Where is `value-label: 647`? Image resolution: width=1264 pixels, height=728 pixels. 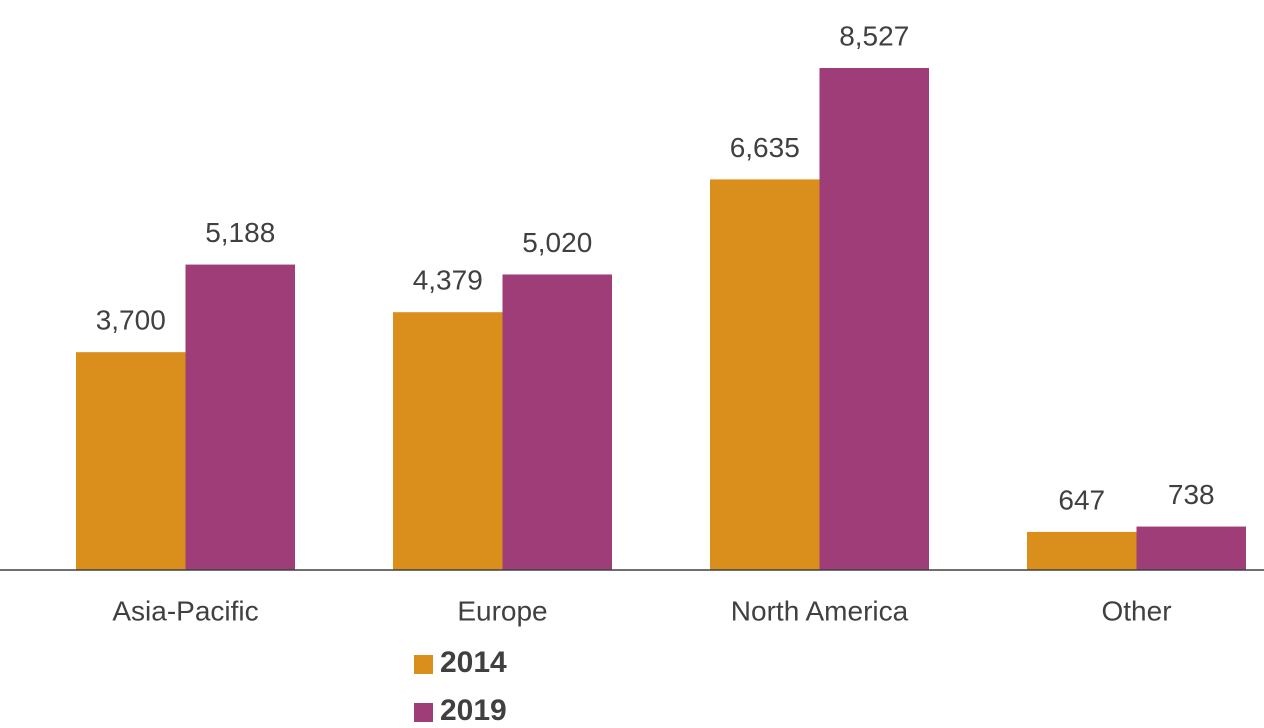 value-label: 647 is located at coordinates (1081, 499).